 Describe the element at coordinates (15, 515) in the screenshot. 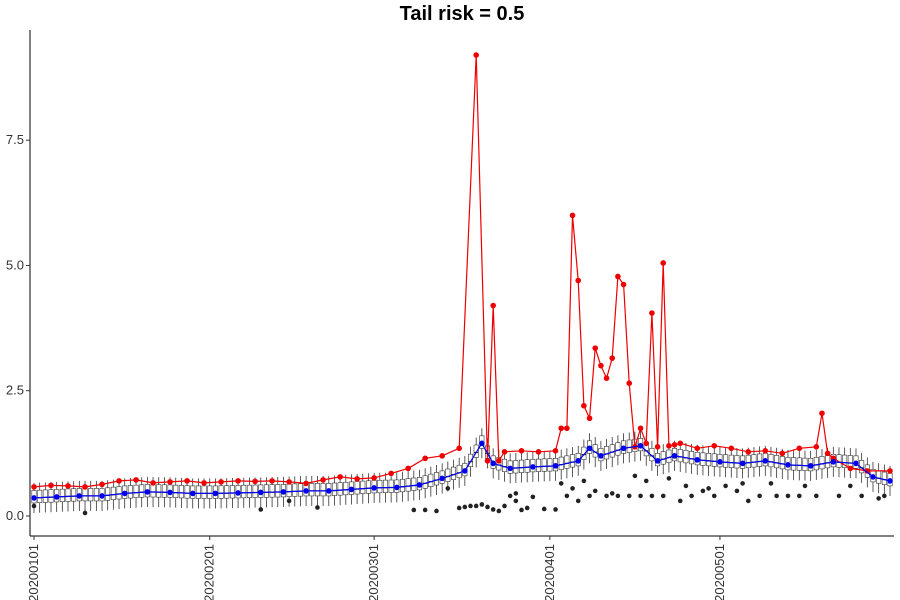

I see `y-tick-label: 0.0` at that location.